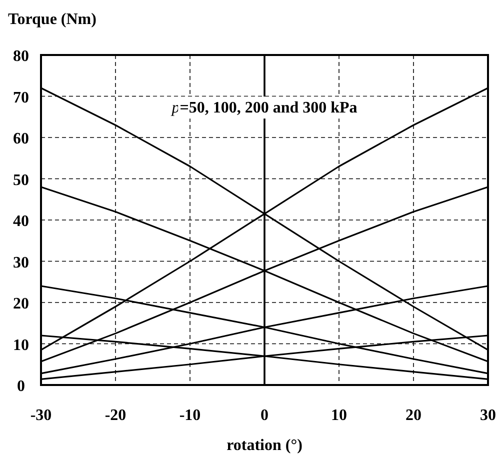 The image size is (501, 460). Describe the element at coordinates (21, 263) in the screenshot. I see `y-tick-label: 30` at that location.